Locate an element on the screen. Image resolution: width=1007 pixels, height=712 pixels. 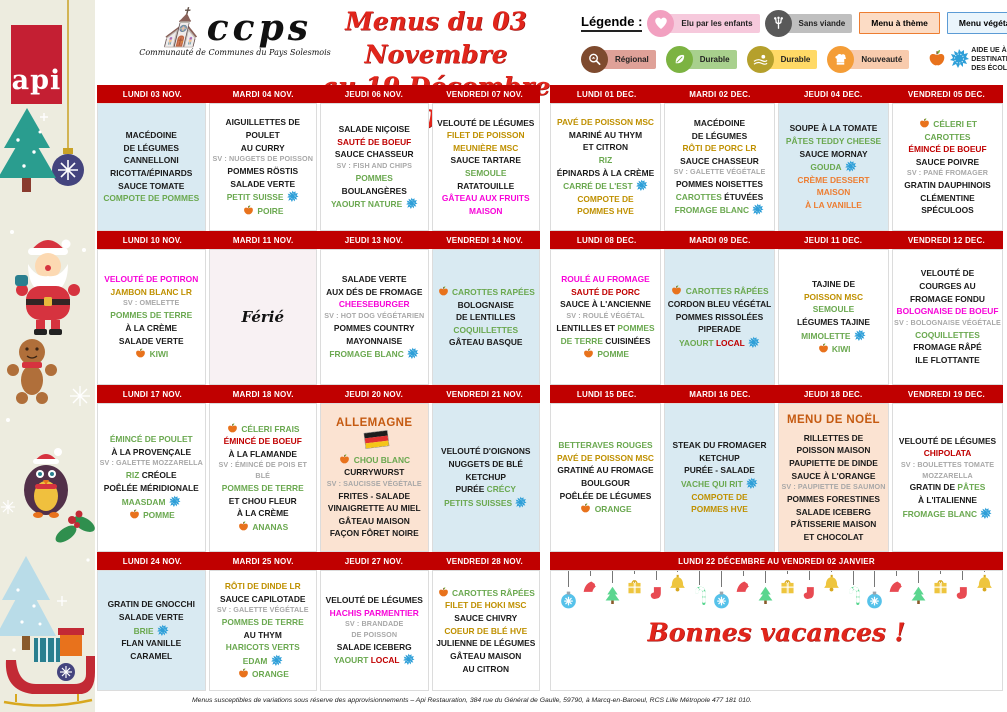
christmas-decor-strip: api is located at coordinates (47, 356).